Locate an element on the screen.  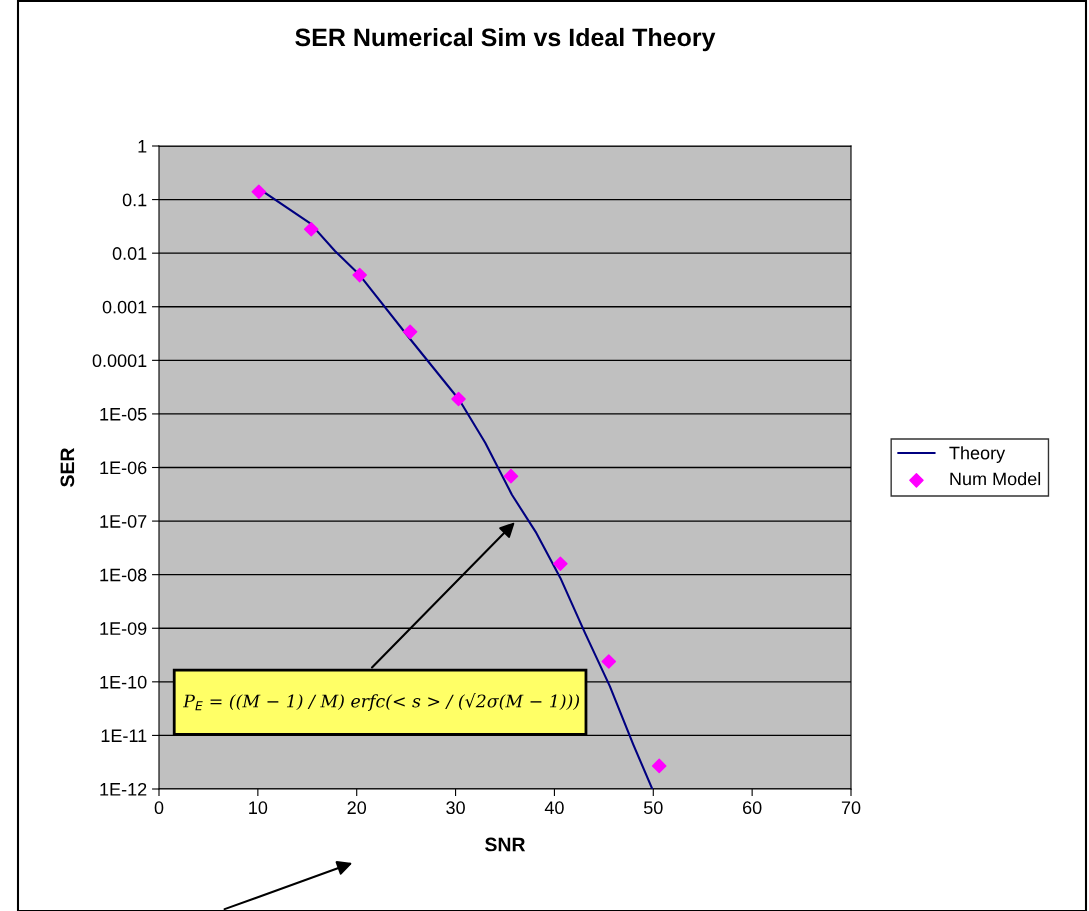
y-axis-title: SER is located at coordinates (67, 467).